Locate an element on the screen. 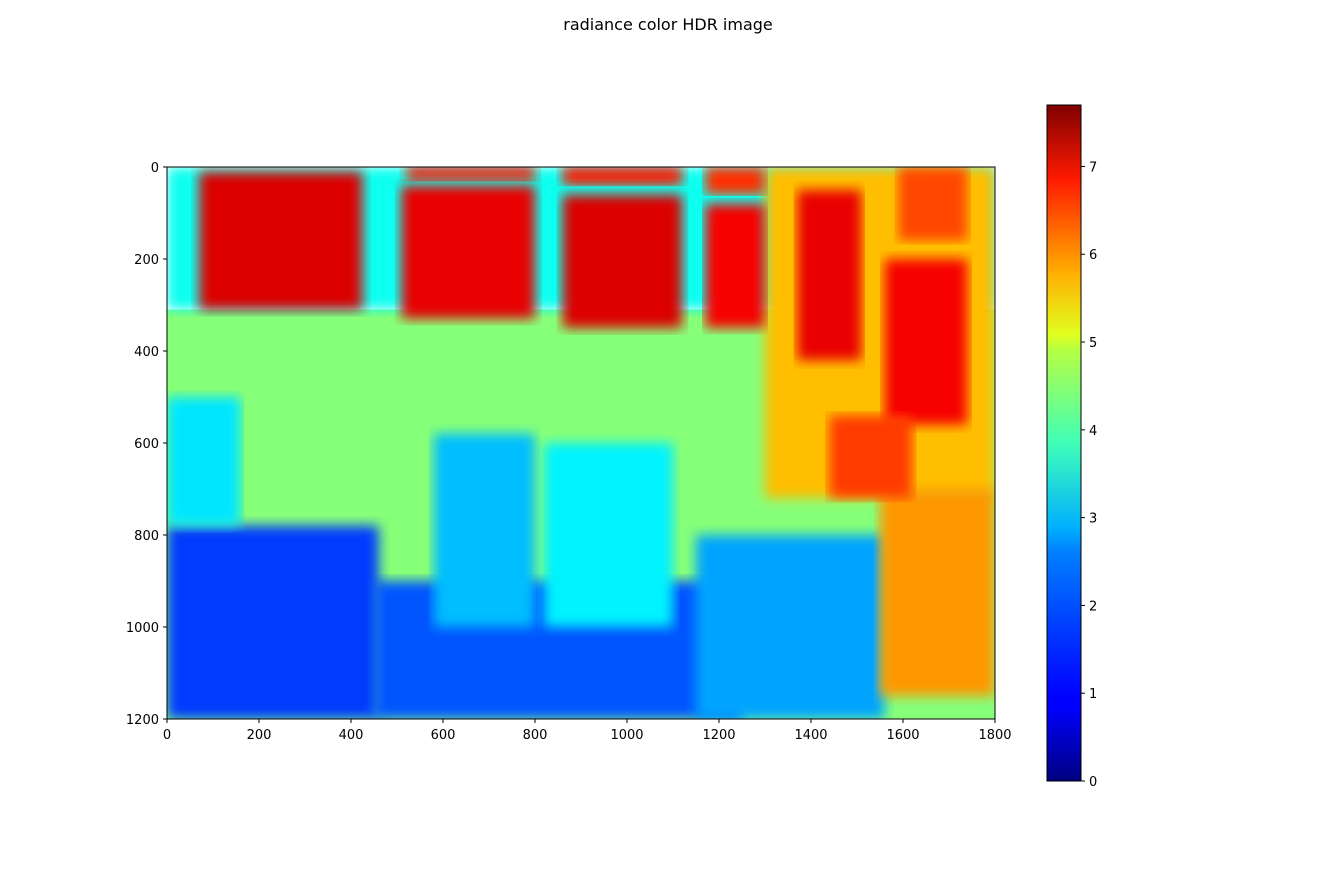 The width and height of the screenshot is (1336, 877). colorbar-tick-label: 4 is located at coordinates (1093, 431).